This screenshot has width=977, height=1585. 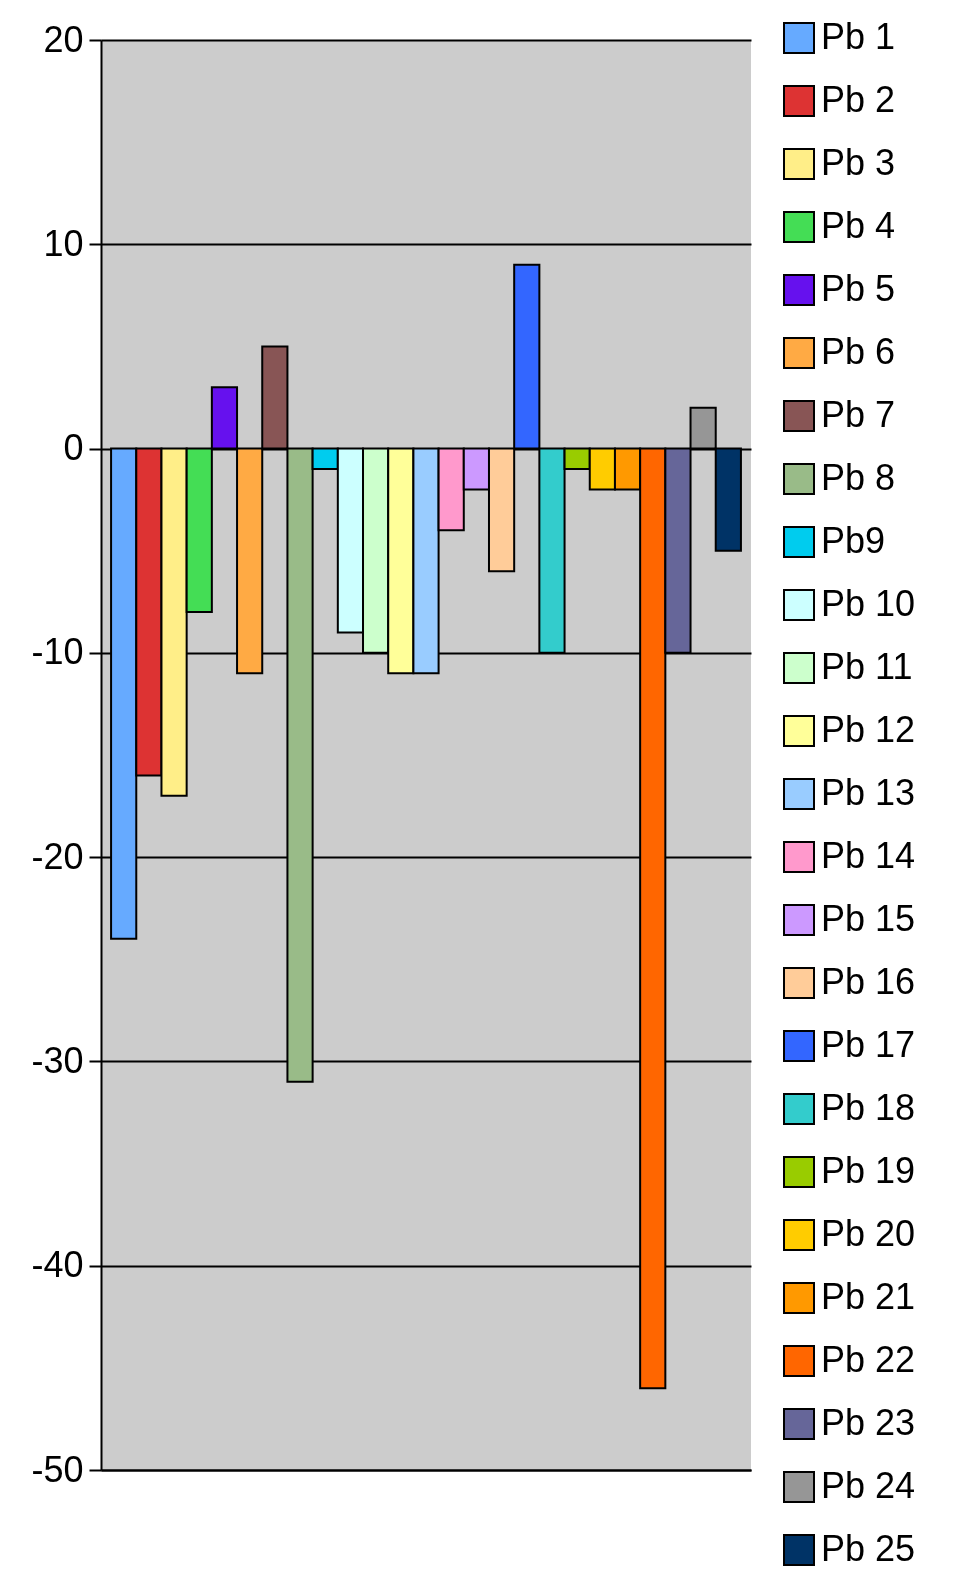 I want to click on legend-label: Pb 5, so click(x=858, y=288).